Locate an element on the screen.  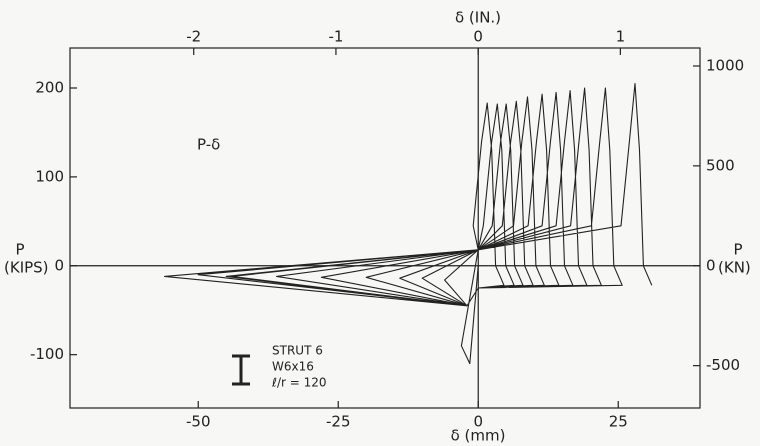
x-tick-label: 0 is located at coordinates (478, 422).